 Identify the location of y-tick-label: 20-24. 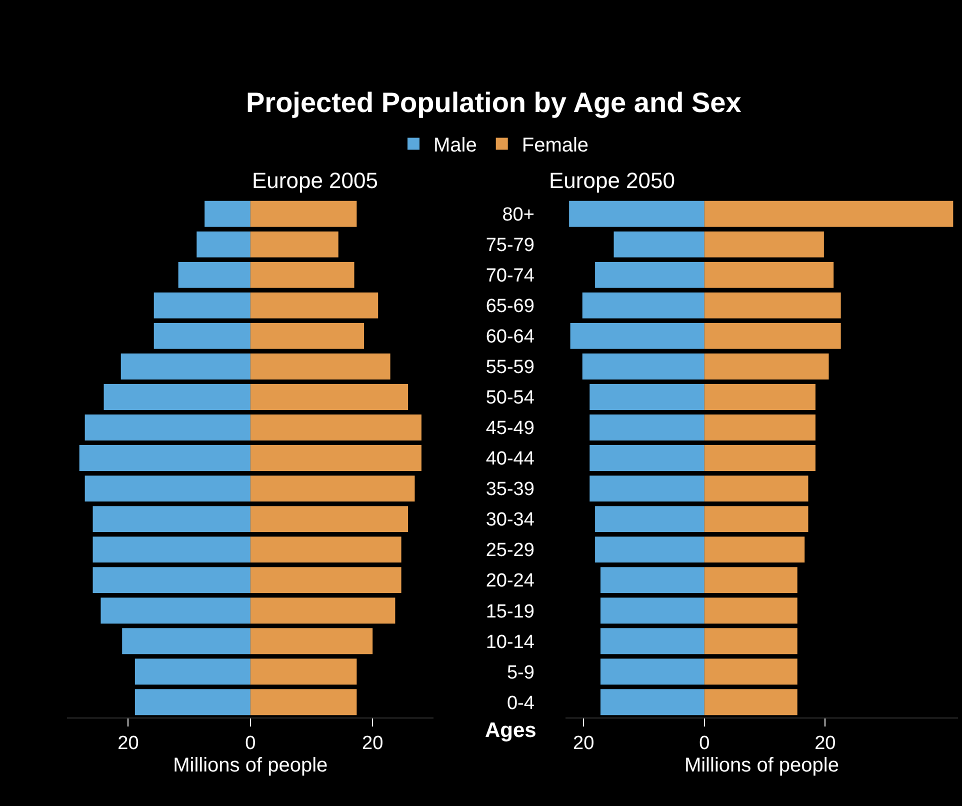
(510, 581).